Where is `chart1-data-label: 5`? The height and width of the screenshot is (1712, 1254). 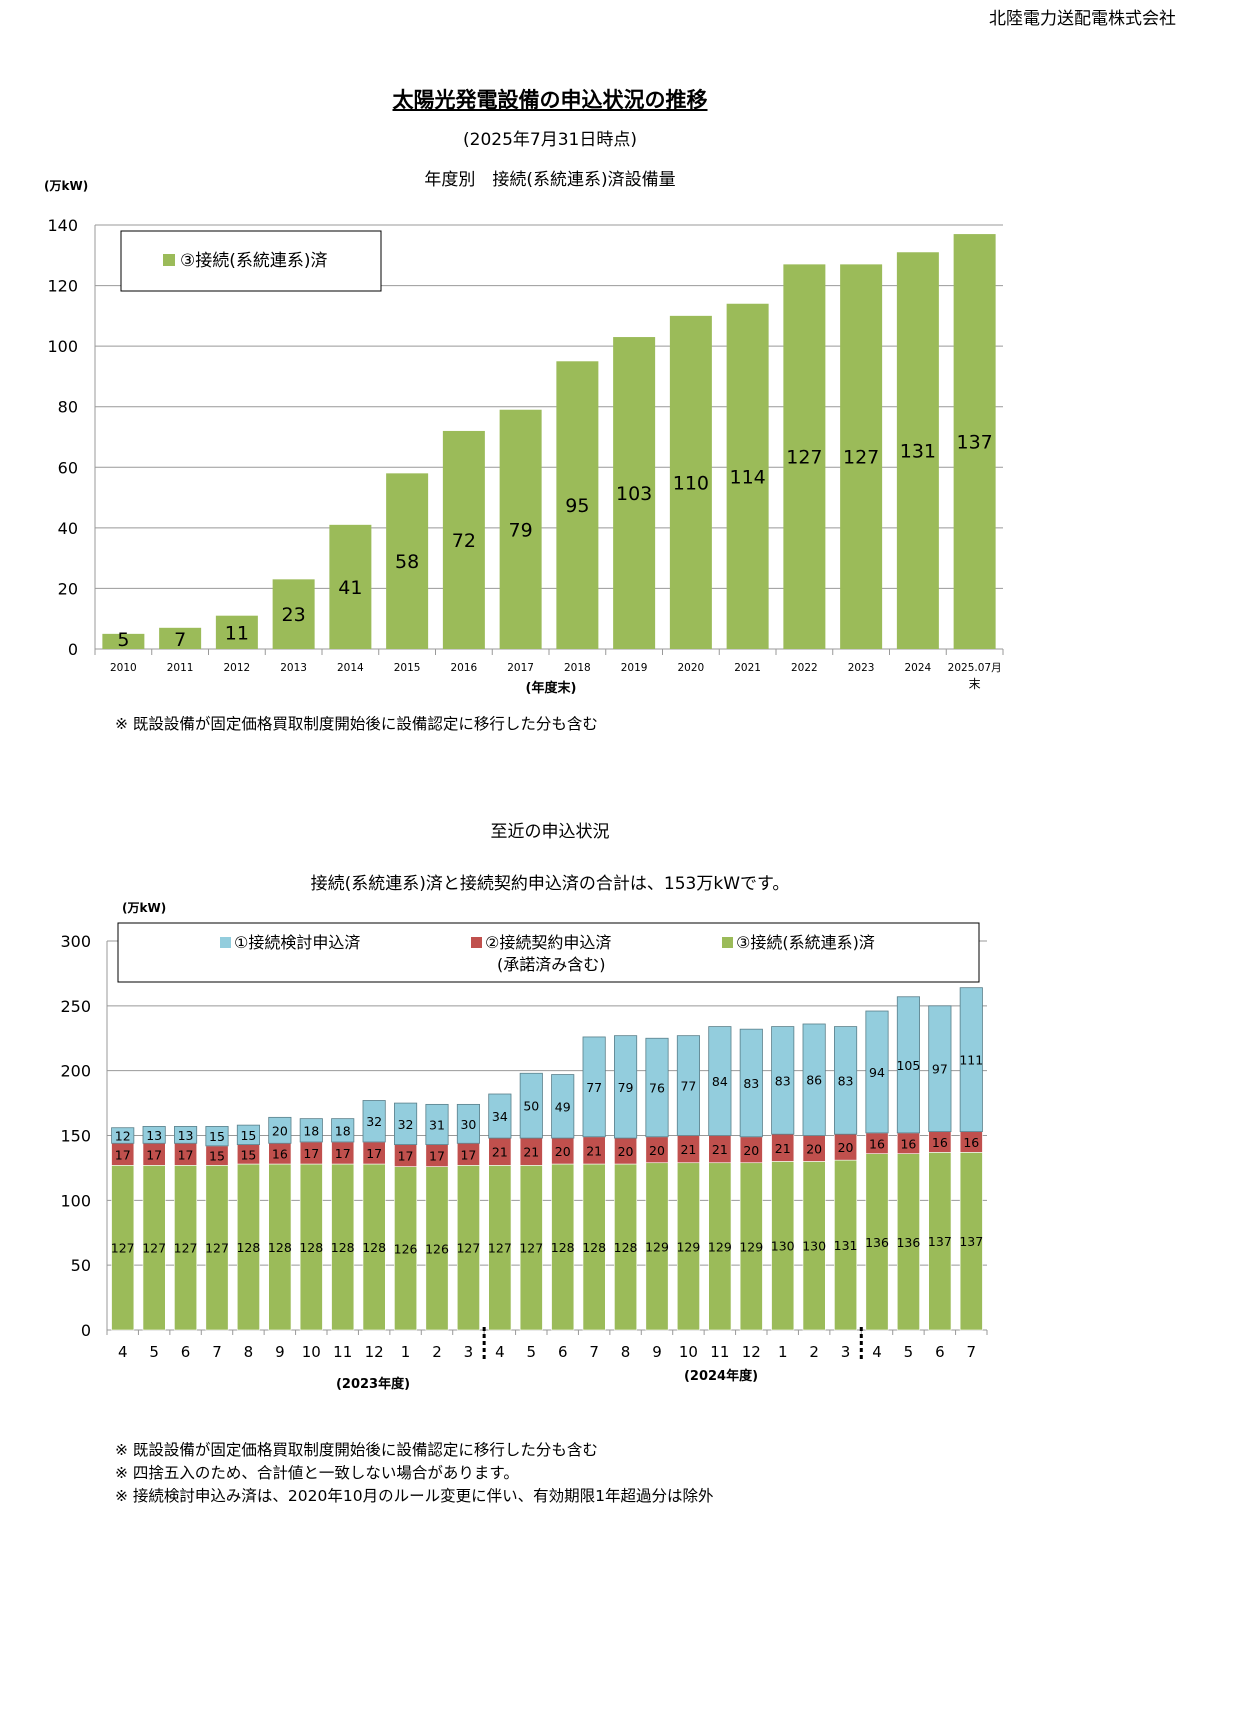
chart1-data-label: 5 is located at coordinates (123, 640).